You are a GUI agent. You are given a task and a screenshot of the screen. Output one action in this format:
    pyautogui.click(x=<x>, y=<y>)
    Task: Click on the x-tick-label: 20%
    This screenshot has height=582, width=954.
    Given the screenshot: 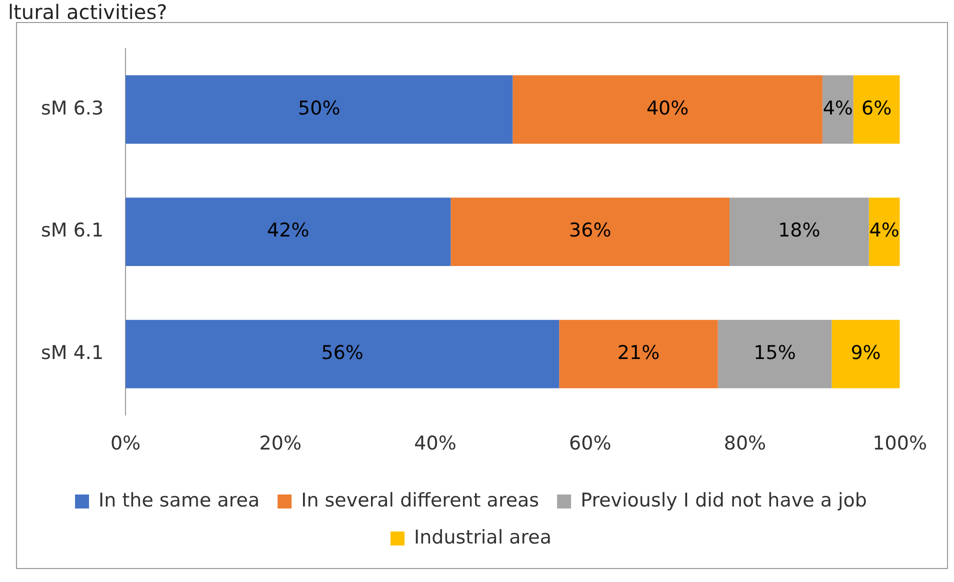 What is the action you would take?
    pyautogui.click(x=280, y=443)
    